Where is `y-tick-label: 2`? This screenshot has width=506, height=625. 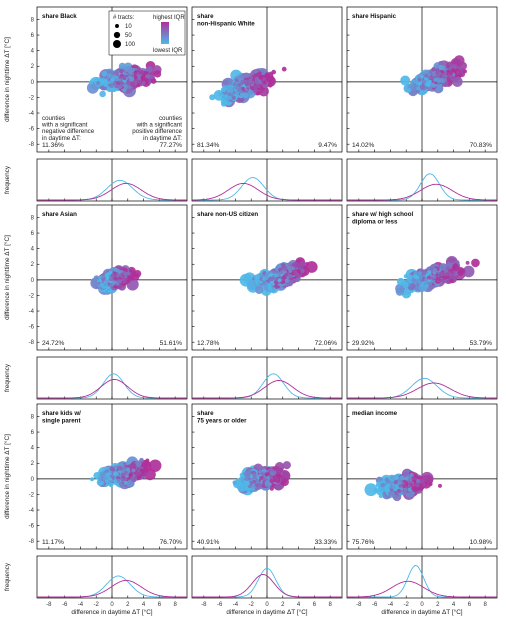
y-tick-label: 2 is located at coordinates (33, 464).